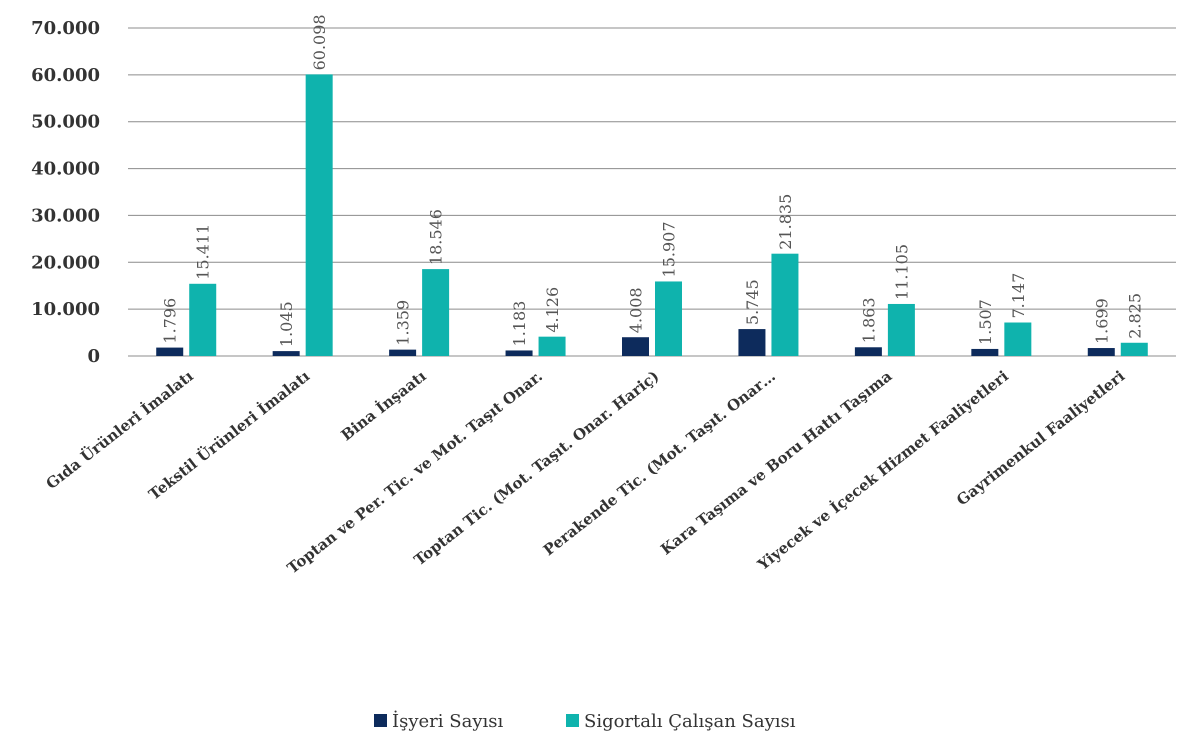  I want to click on data-label: 1.796, so click(170, 321).